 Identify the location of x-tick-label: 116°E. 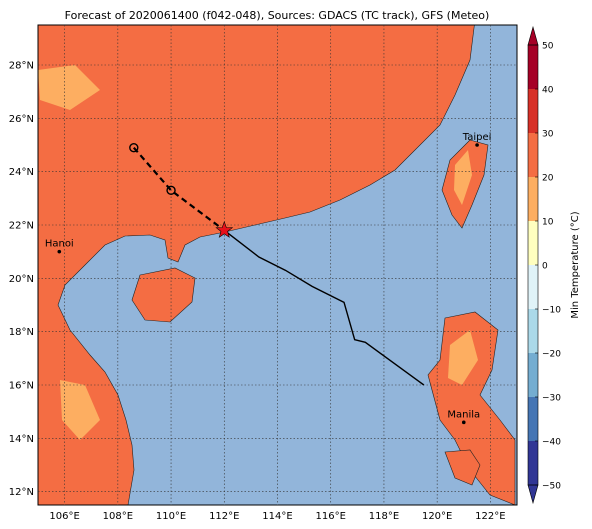
(331, 516).